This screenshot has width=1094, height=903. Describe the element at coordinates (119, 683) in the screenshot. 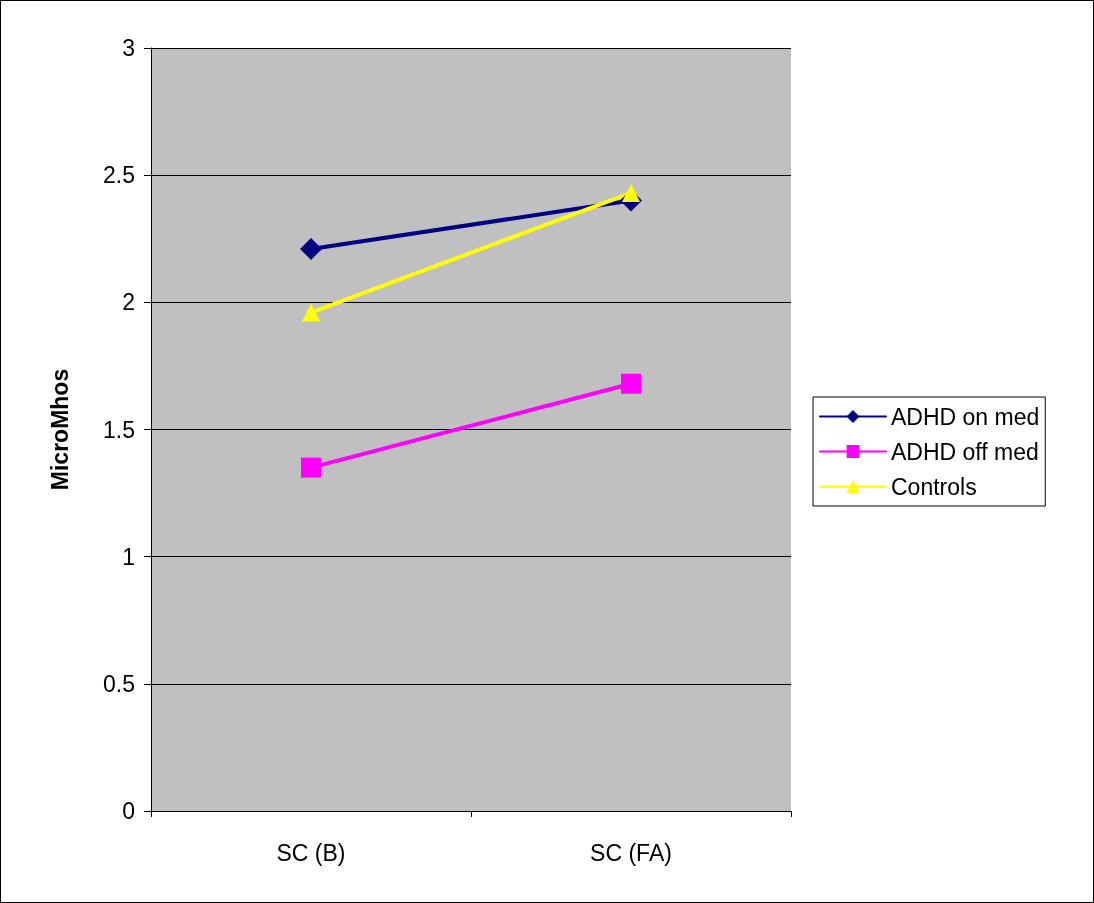

I see `y-tick-label: 0.5` at that location.